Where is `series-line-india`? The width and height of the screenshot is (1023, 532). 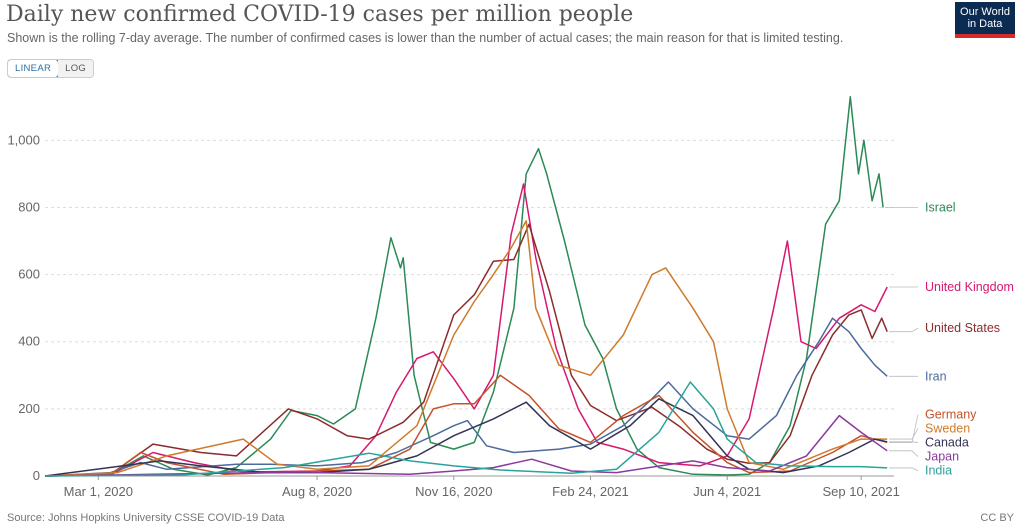
series-line-india is located at coordinates (466, 429).